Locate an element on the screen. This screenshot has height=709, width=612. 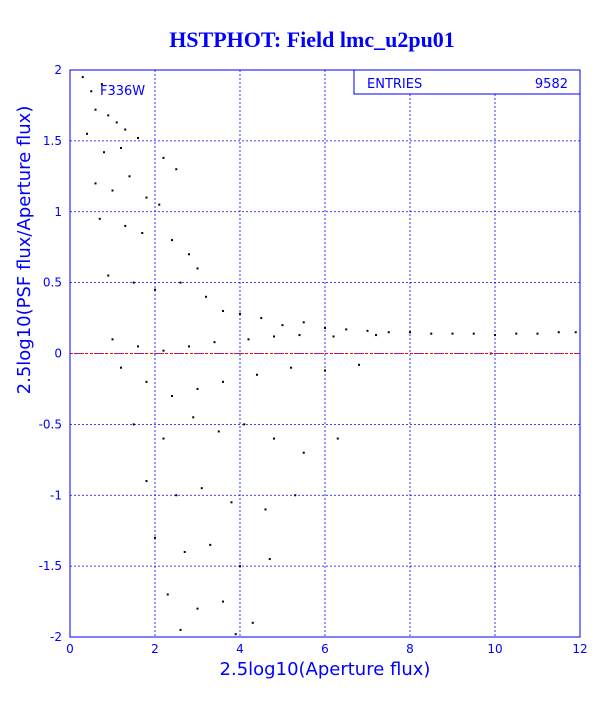
x-tick-label: 10 is located at coordinates (494, 649).